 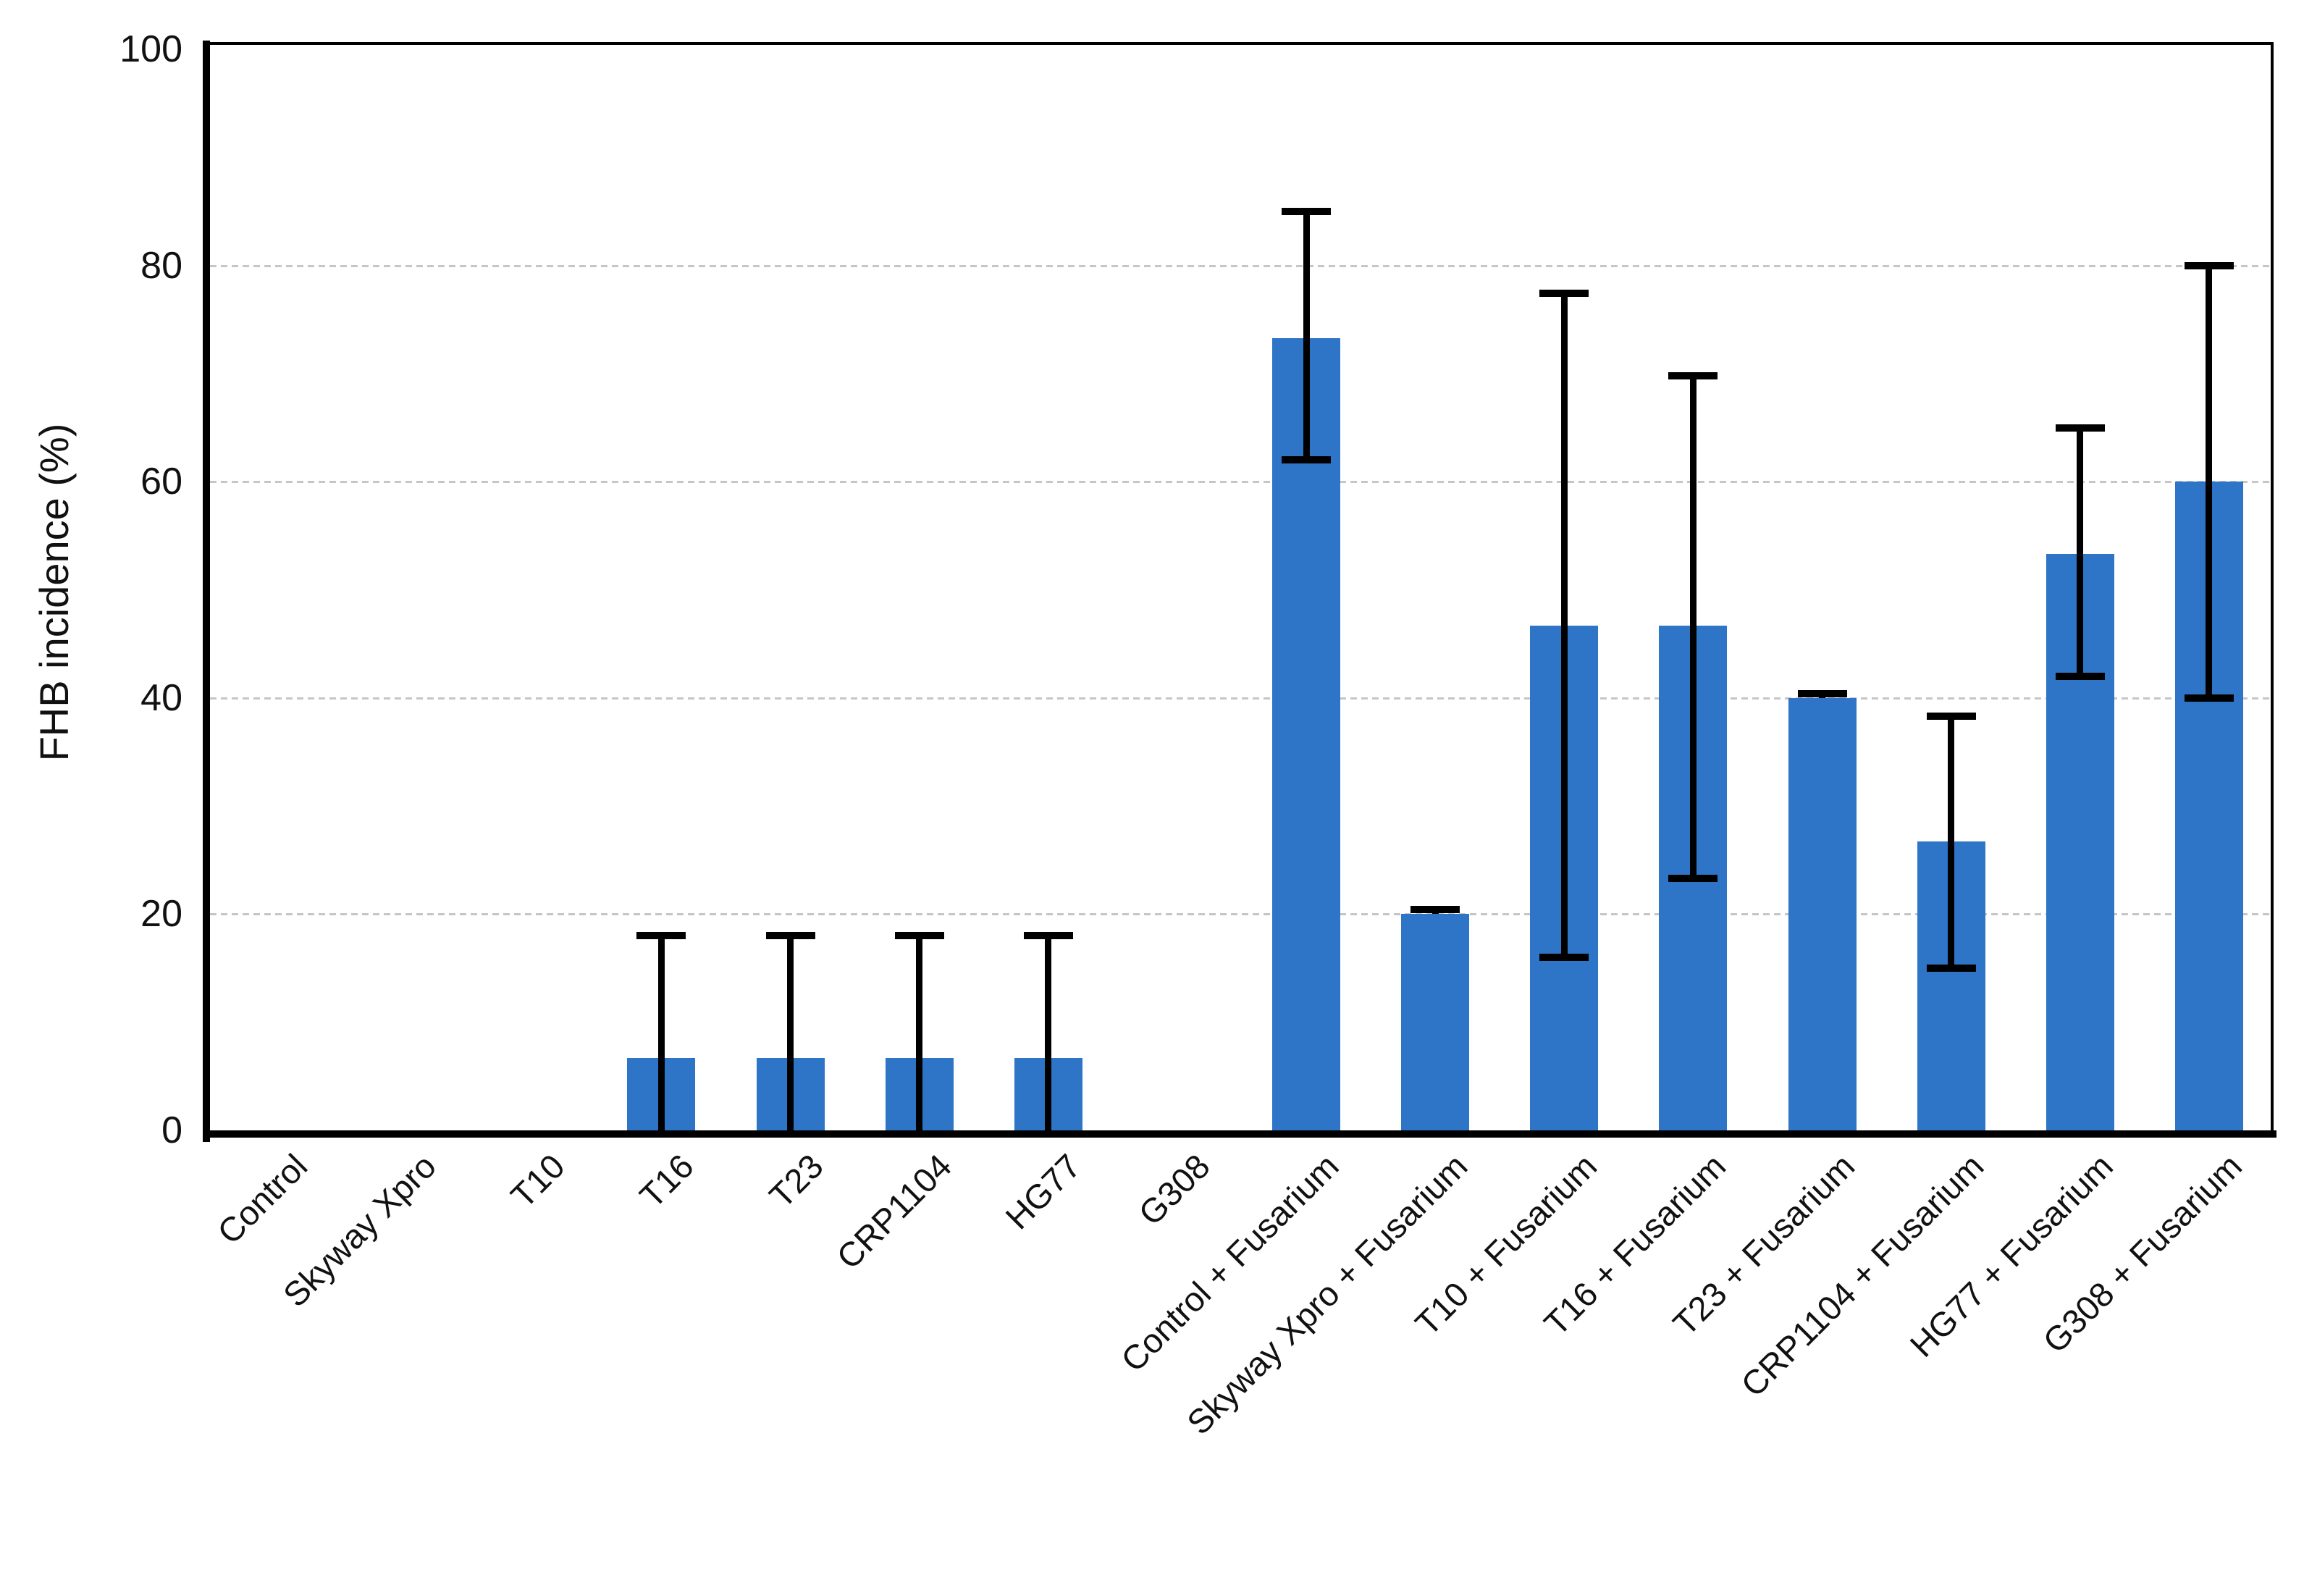 What do you see at coordinates (1173, 1189) in the screenshot?
I see `x-tick-label-g308: G308` at bounding box center [1173, 1189].